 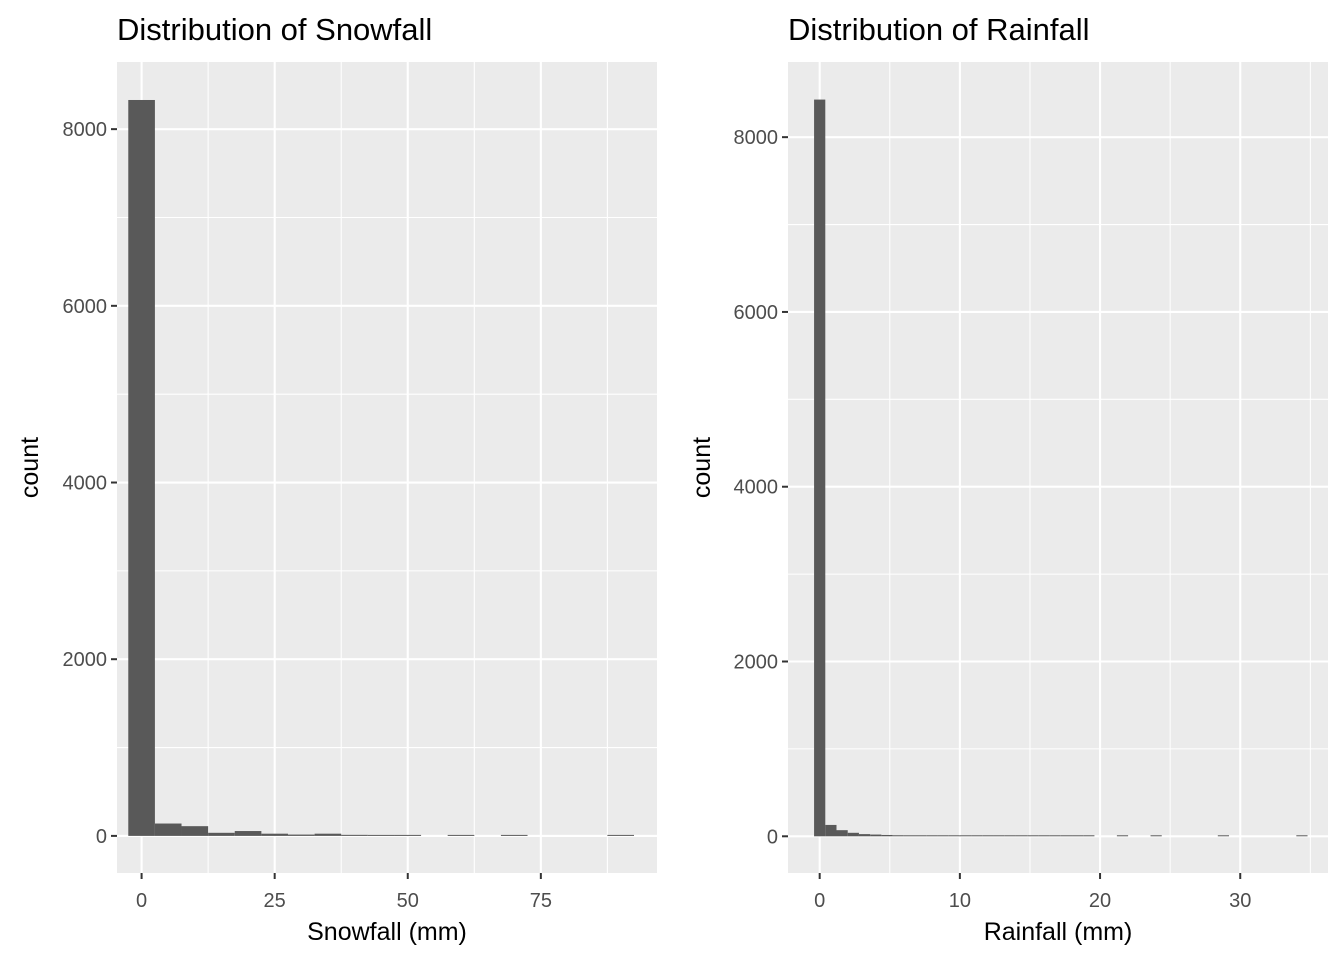 What do you see at coordinates (387, 932) in the screenshot?
I see `x-axis-title: Snowfall (mm)` at bounding box center [387, 932].